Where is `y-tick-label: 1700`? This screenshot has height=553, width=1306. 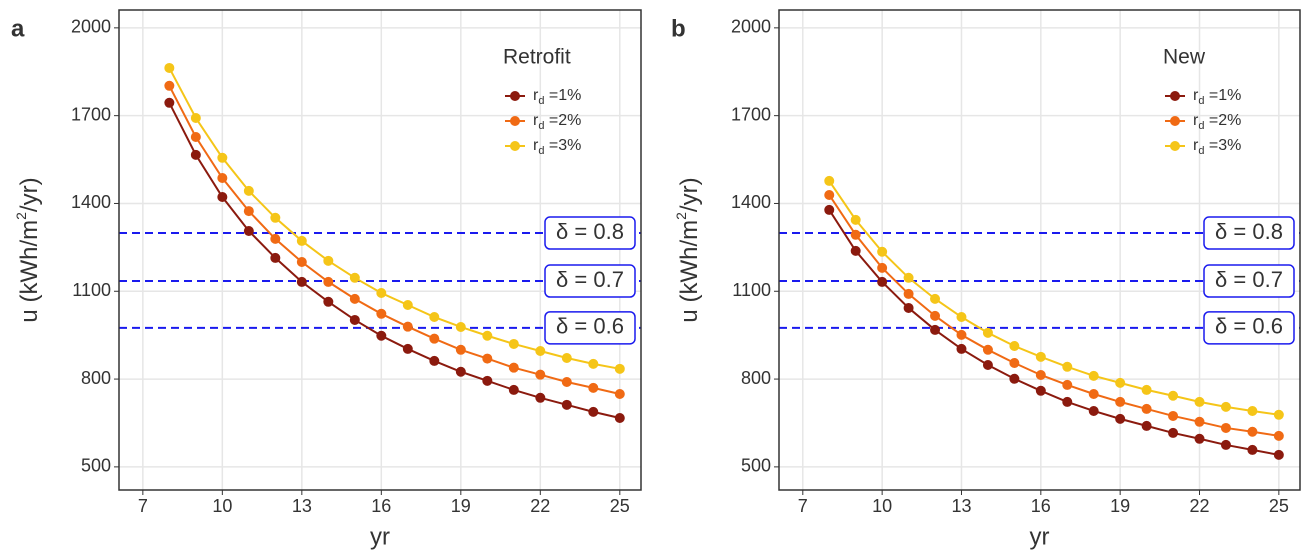
y-tick-label: 1700 is located at coordinates (91, 114).